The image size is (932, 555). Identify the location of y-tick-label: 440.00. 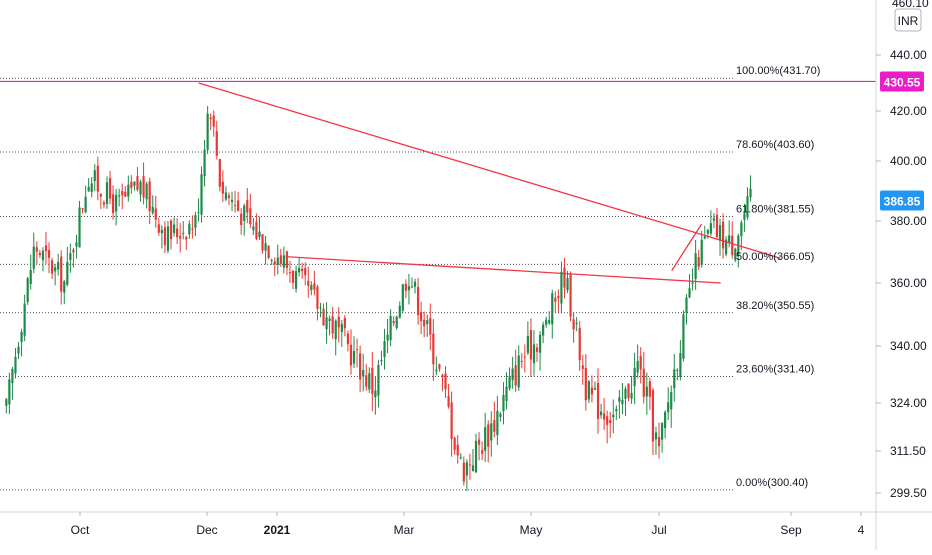
(908, 55).